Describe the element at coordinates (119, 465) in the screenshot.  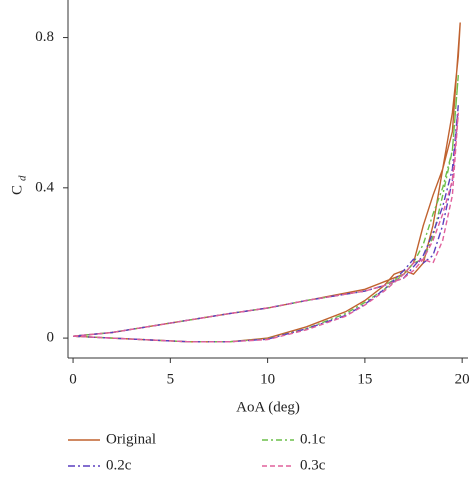
I see `legend-label: 0.2c` at that location.